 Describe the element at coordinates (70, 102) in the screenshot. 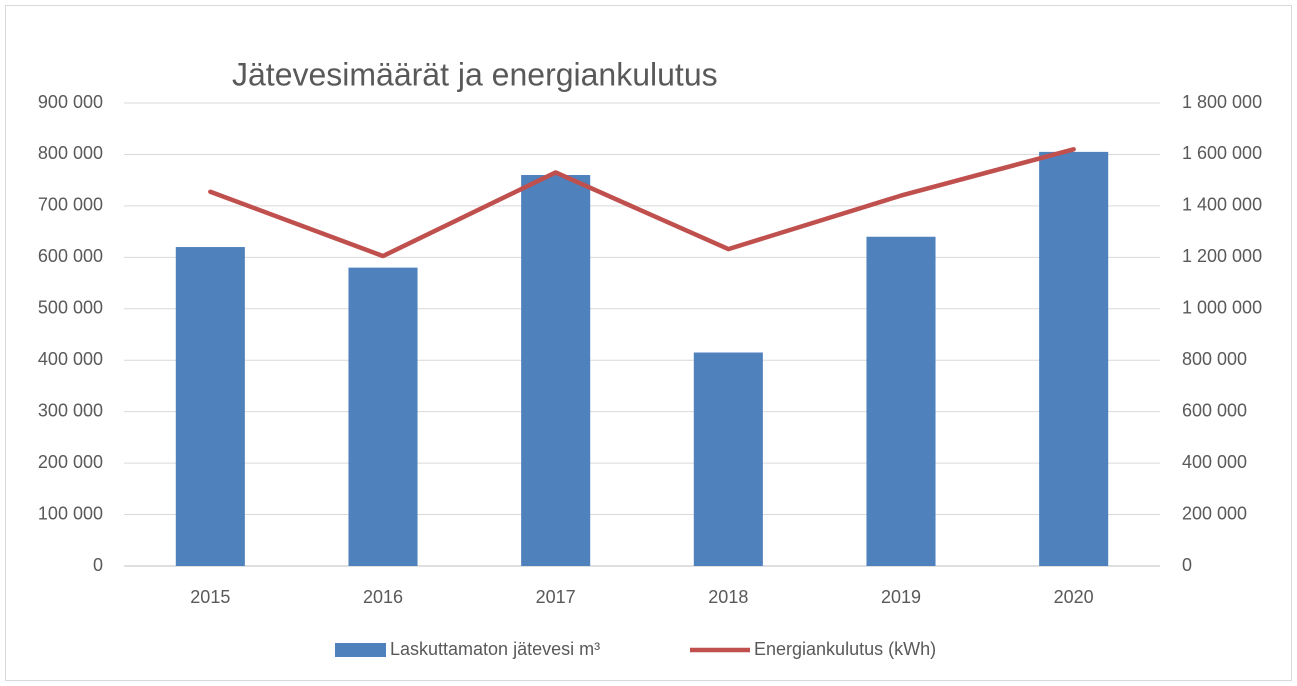

I see `y-tick-label: 900 000` at that location.